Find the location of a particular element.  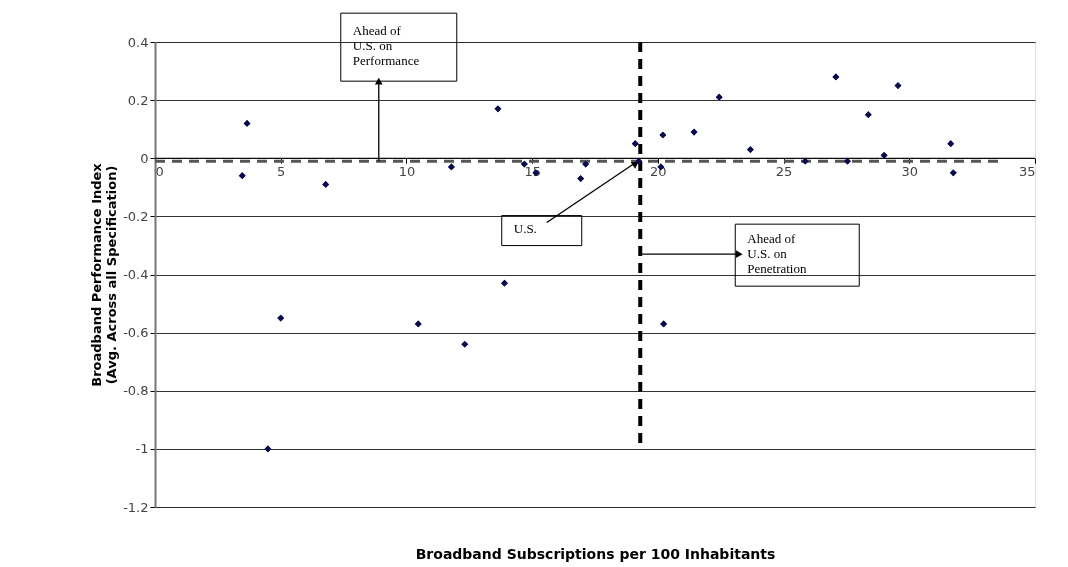

x-tick-label: 30 is located at coordinates (910, 171).